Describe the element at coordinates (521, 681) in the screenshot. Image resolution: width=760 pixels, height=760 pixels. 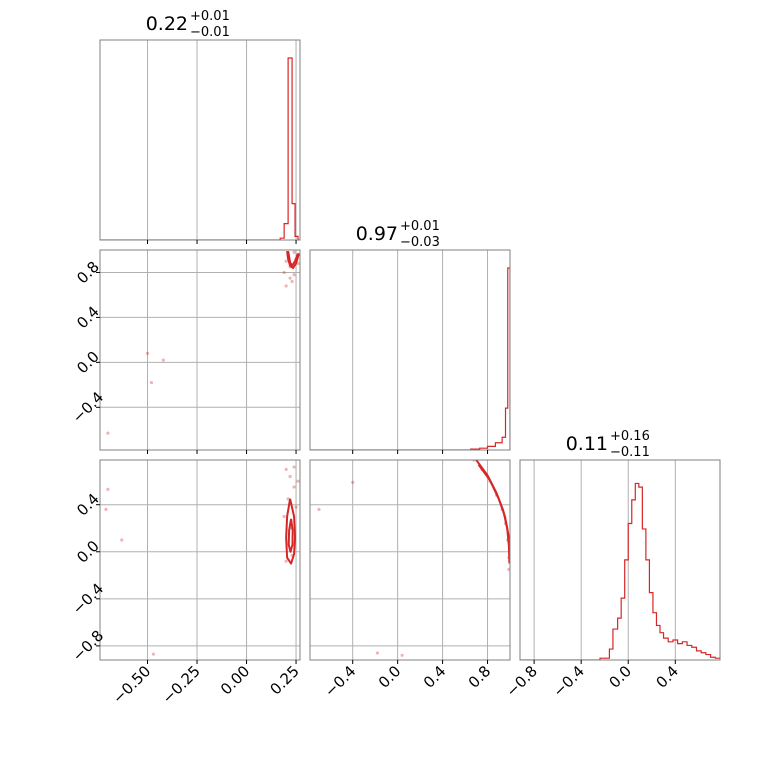
I see `x-tick-label: −0.8` at that location.